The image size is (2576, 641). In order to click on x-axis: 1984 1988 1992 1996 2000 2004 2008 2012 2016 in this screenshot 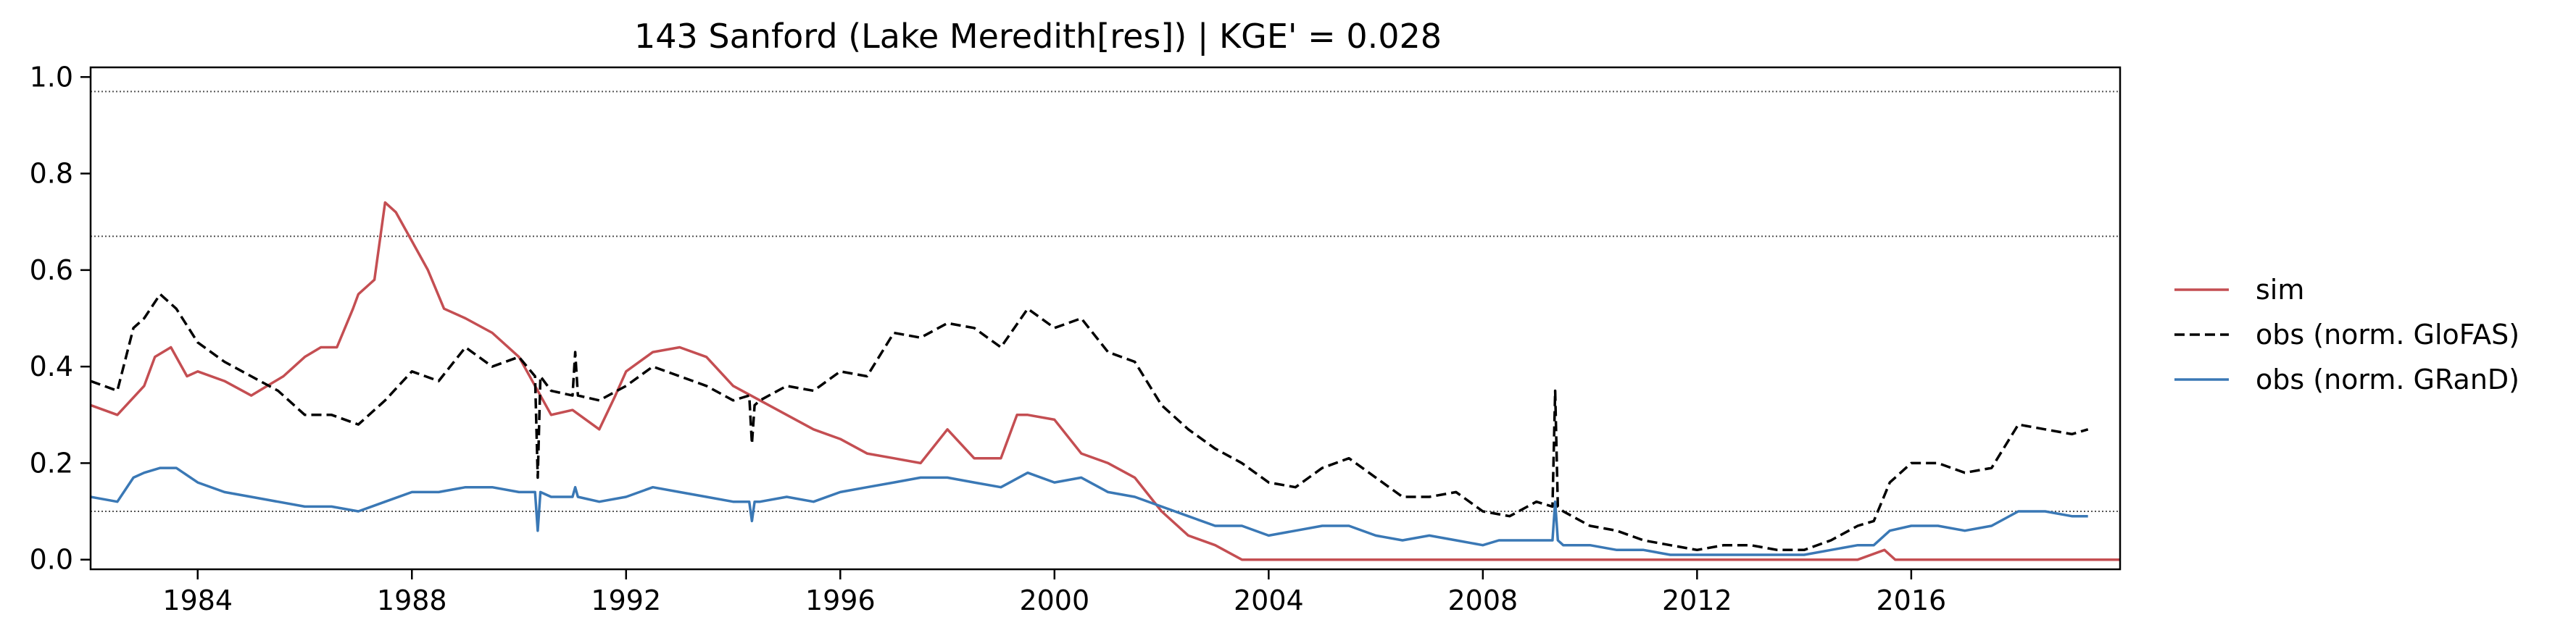, I will do `click(1054, 593)`.